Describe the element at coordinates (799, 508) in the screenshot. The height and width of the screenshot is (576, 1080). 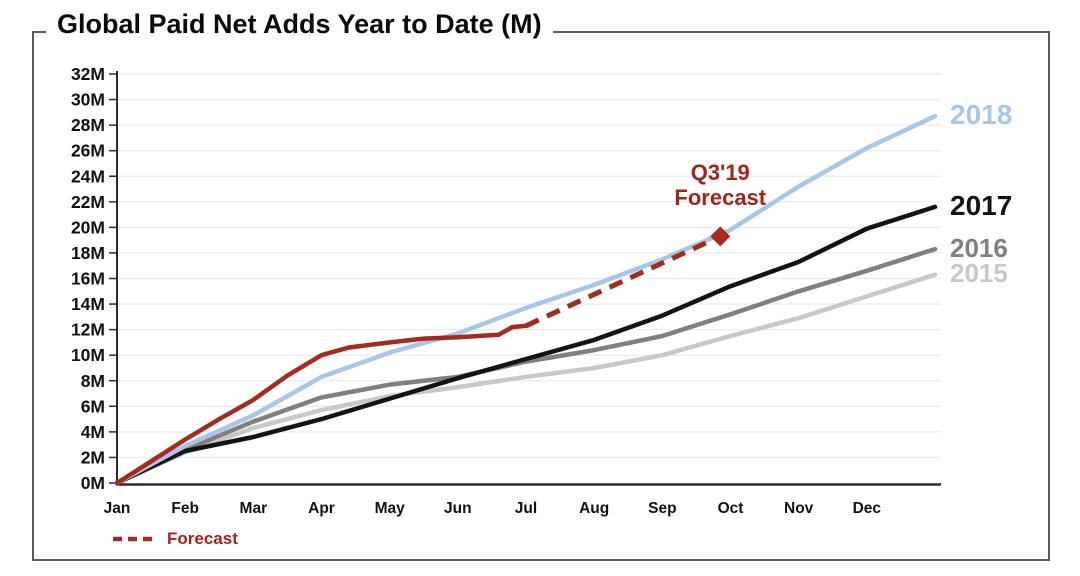
I see `x-tick-label: Nov` at that location.